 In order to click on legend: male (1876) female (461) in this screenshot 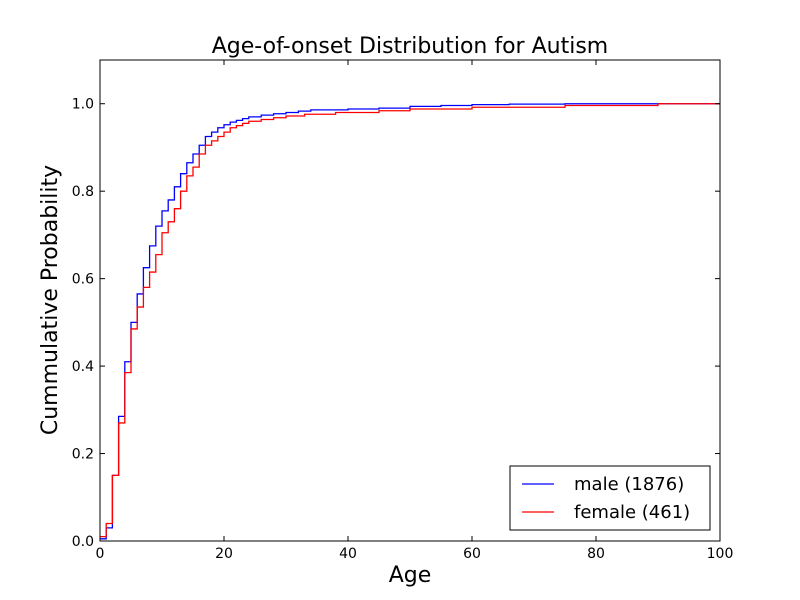, I will do `click(610, 498)`.